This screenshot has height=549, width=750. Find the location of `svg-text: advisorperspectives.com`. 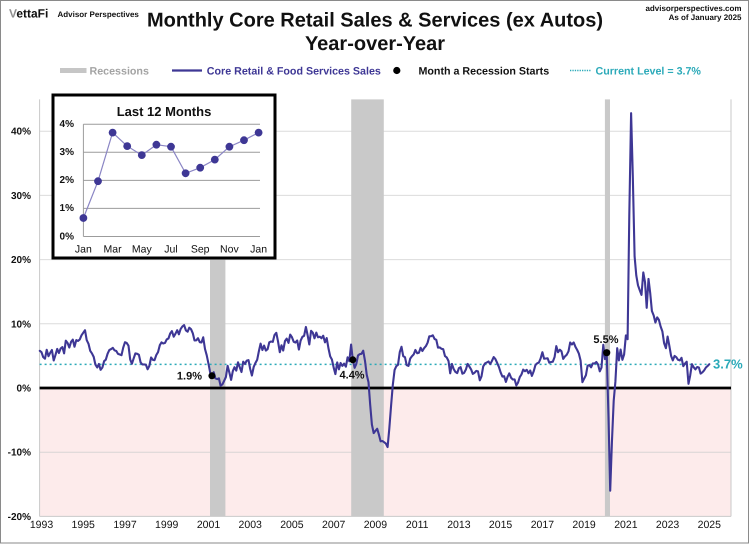

svg-text: advisorperspectives.com is located at coordinates (693, 8).